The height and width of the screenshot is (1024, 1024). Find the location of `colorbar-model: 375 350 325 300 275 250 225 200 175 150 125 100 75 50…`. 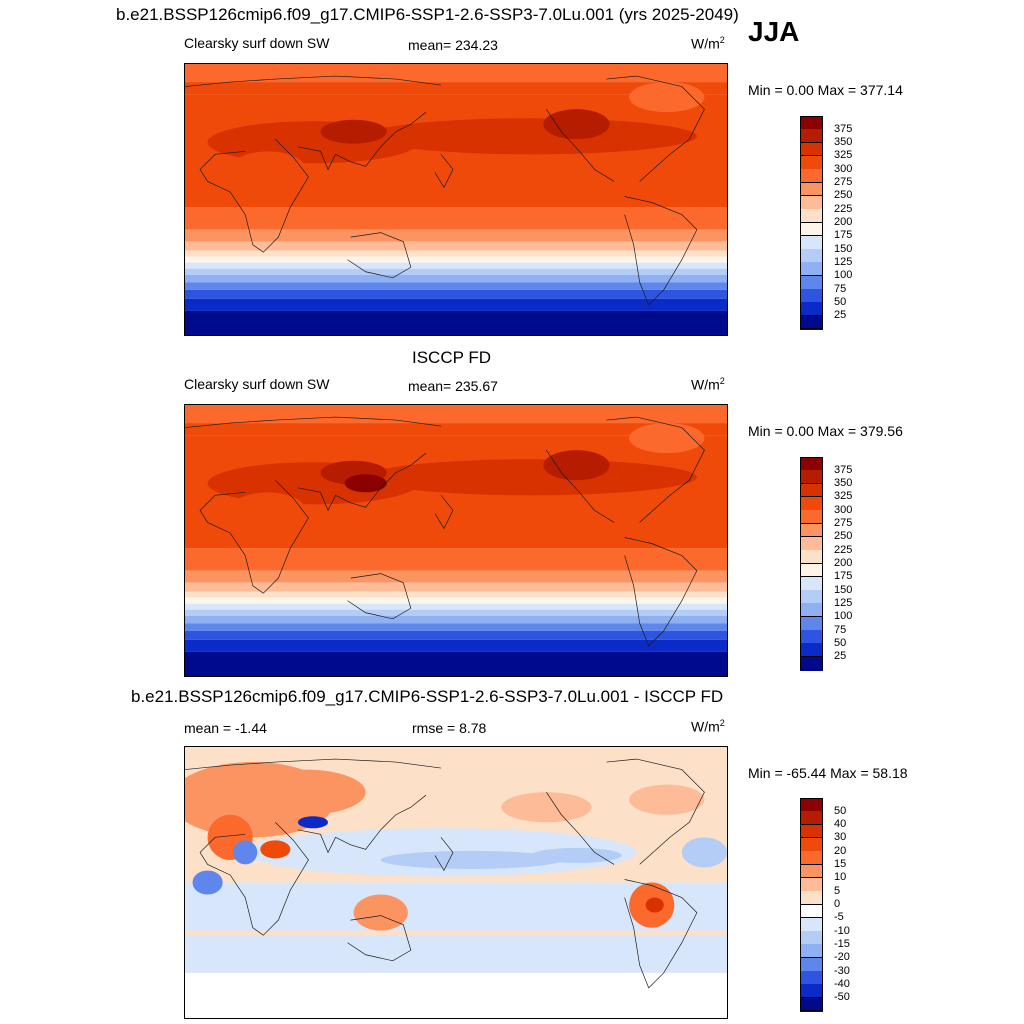

colorbar-model: 375 350 325 300 275 250 225 200 175 150 125 100 75 50… is located at coordinates (840, 223).